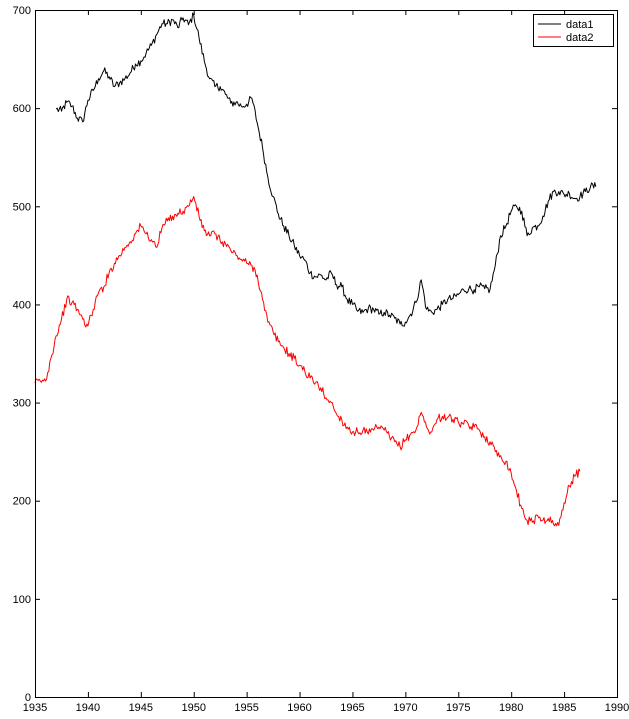  I want to click on legend-label-data1: data1, so click(580, 25).